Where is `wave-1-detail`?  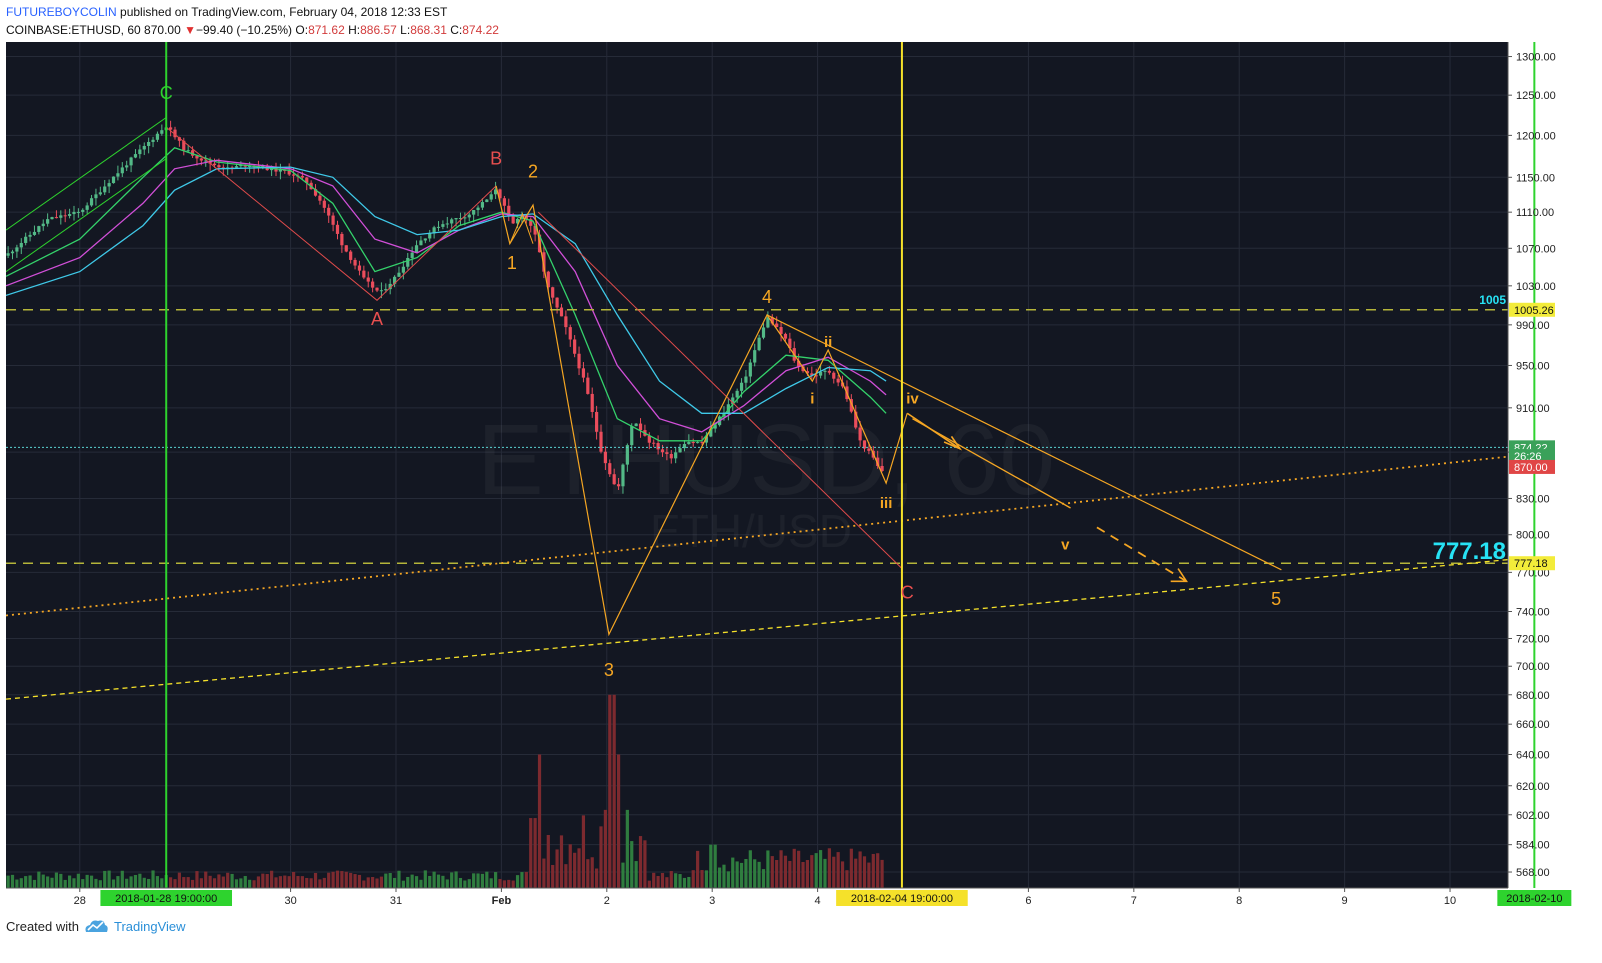 wave-1-detail is located at coordinates (521, 228).